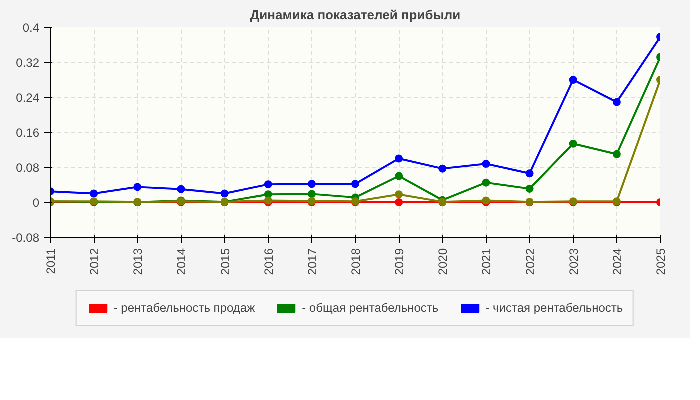 The image size is (700, 400). What do you see at coordinates (573, 262) in the screenshot?
I see `x-tick-label: 2023` at bounding box center [573, 262].